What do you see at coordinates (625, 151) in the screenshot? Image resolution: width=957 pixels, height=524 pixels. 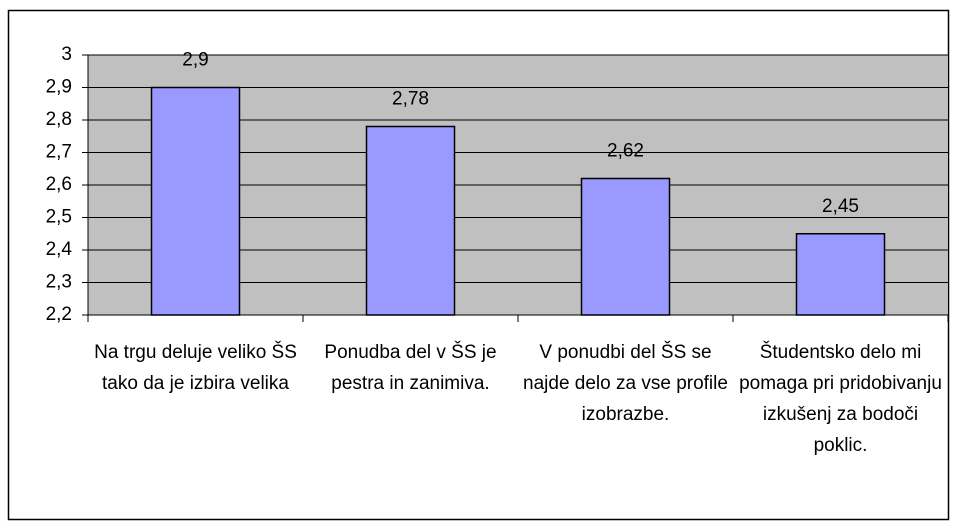 I see `data-label: 2,62` at bounding box center [625, 151].